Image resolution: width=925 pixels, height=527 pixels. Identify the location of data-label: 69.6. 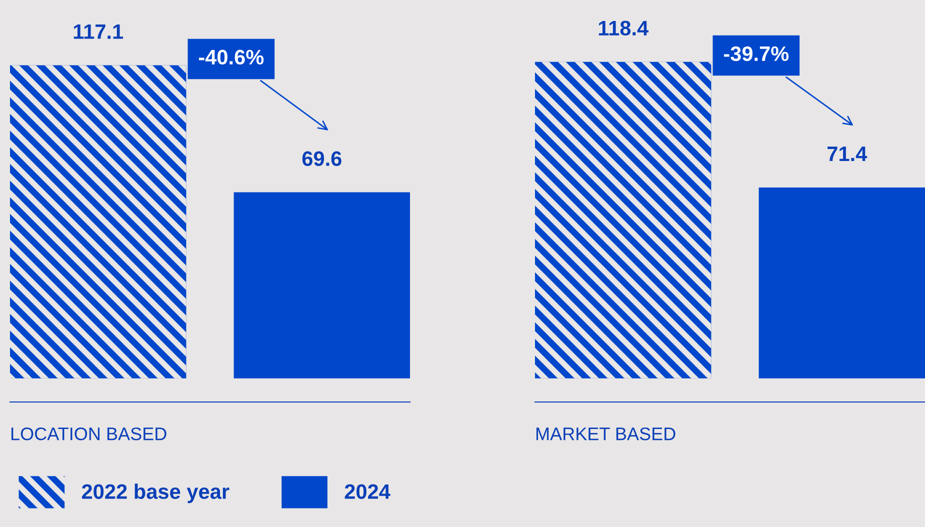
(322, 158).